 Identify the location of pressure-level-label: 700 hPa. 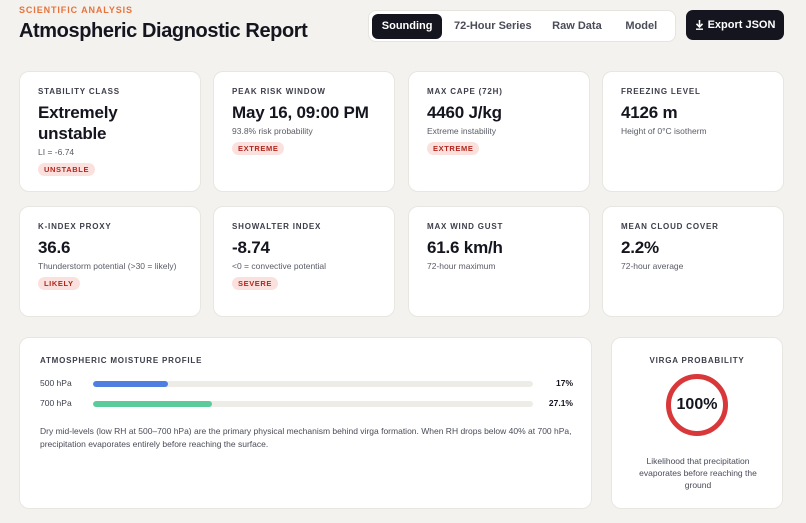
(56, 403).